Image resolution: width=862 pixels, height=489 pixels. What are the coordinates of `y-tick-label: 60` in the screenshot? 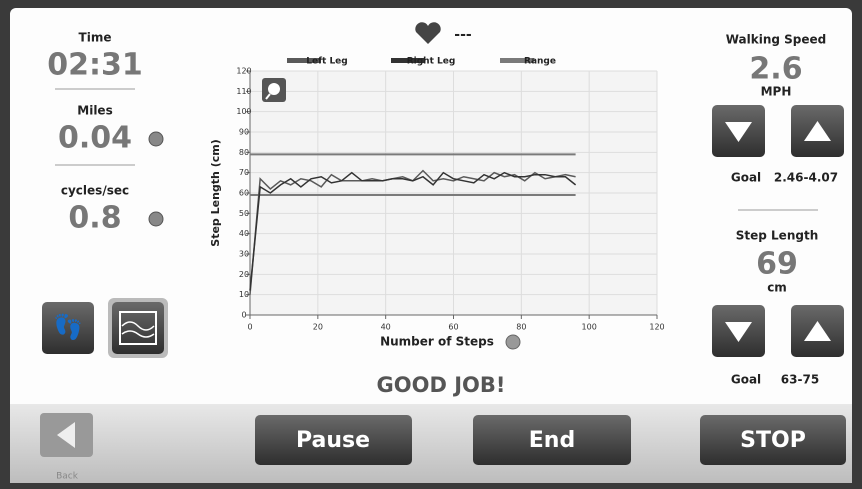 It's located at (244, 193).